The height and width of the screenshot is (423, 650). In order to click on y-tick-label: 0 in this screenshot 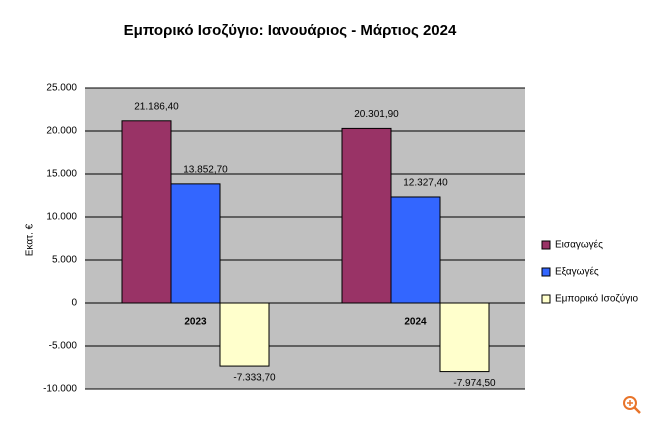, I will do `click(74, 303)`.